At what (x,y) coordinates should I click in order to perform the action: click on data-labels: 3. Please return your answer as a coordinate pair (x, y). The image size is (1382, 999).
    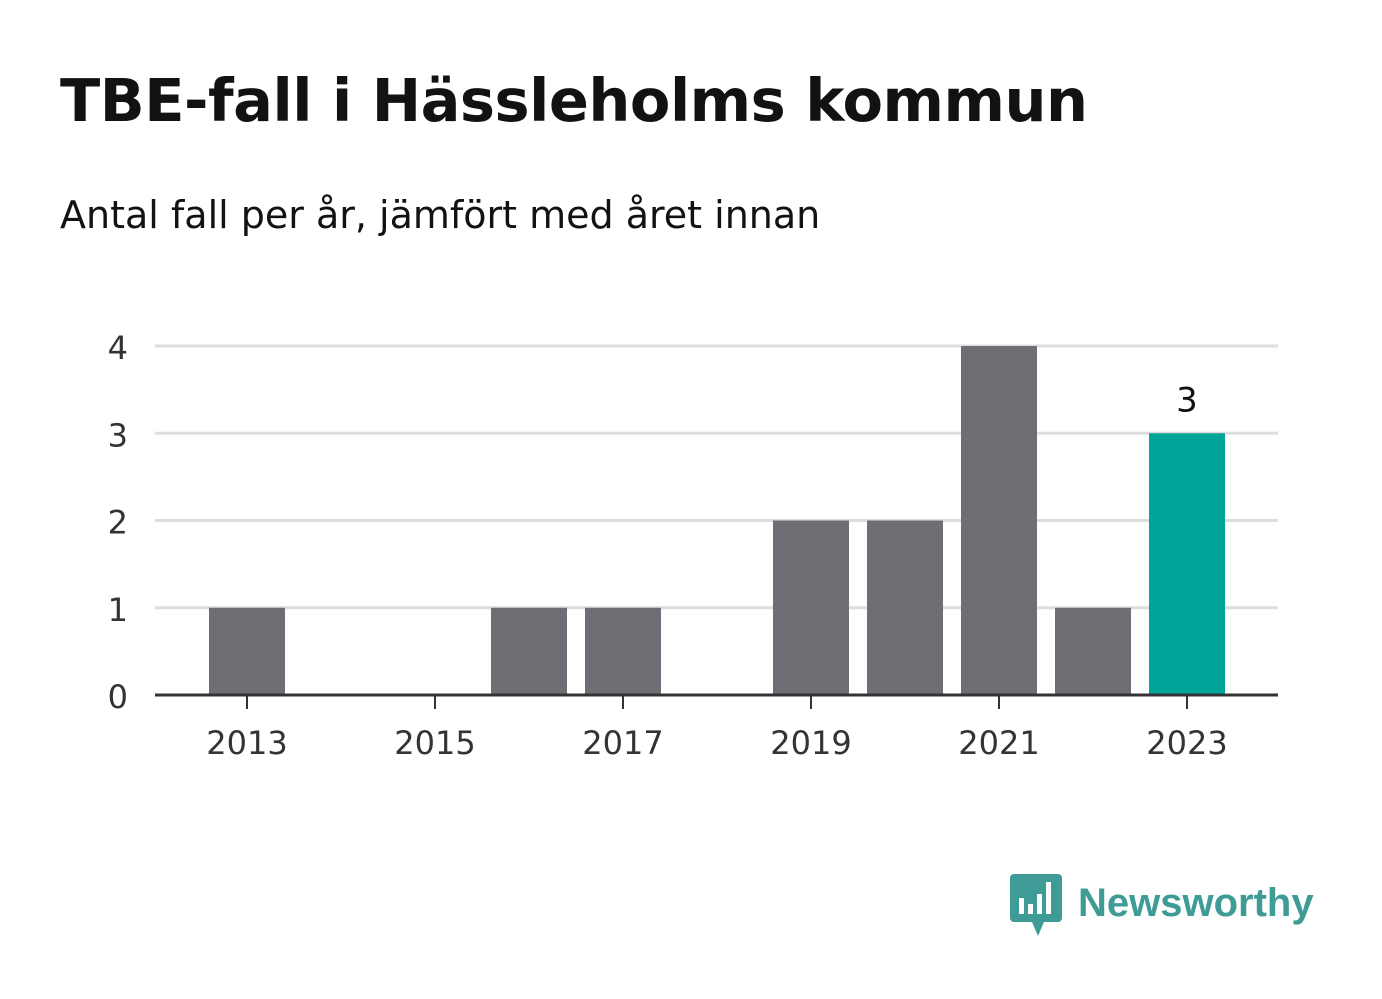
    Looking at the image, I should click on (1187, 400).